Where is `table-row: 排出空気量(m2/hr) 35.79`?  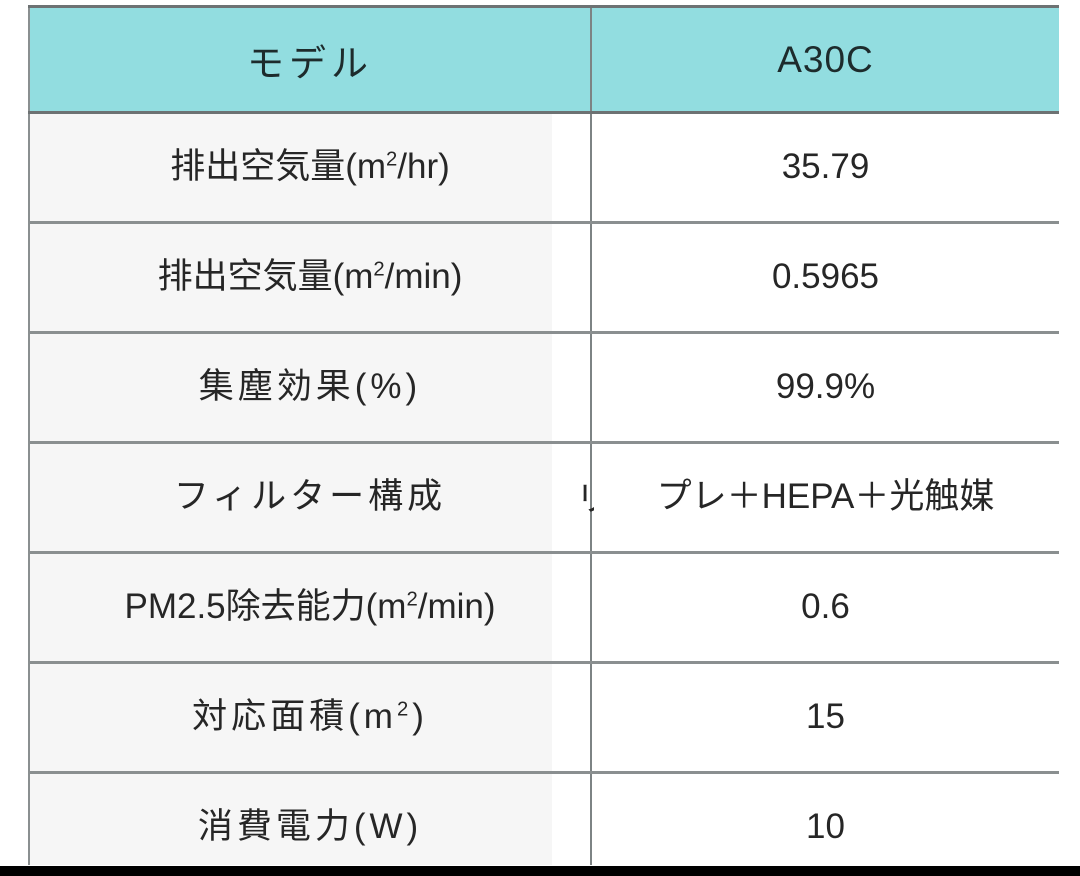 table-row: 排出空気量(m2/hr) 35.79 is located at coordinates (544, 168).